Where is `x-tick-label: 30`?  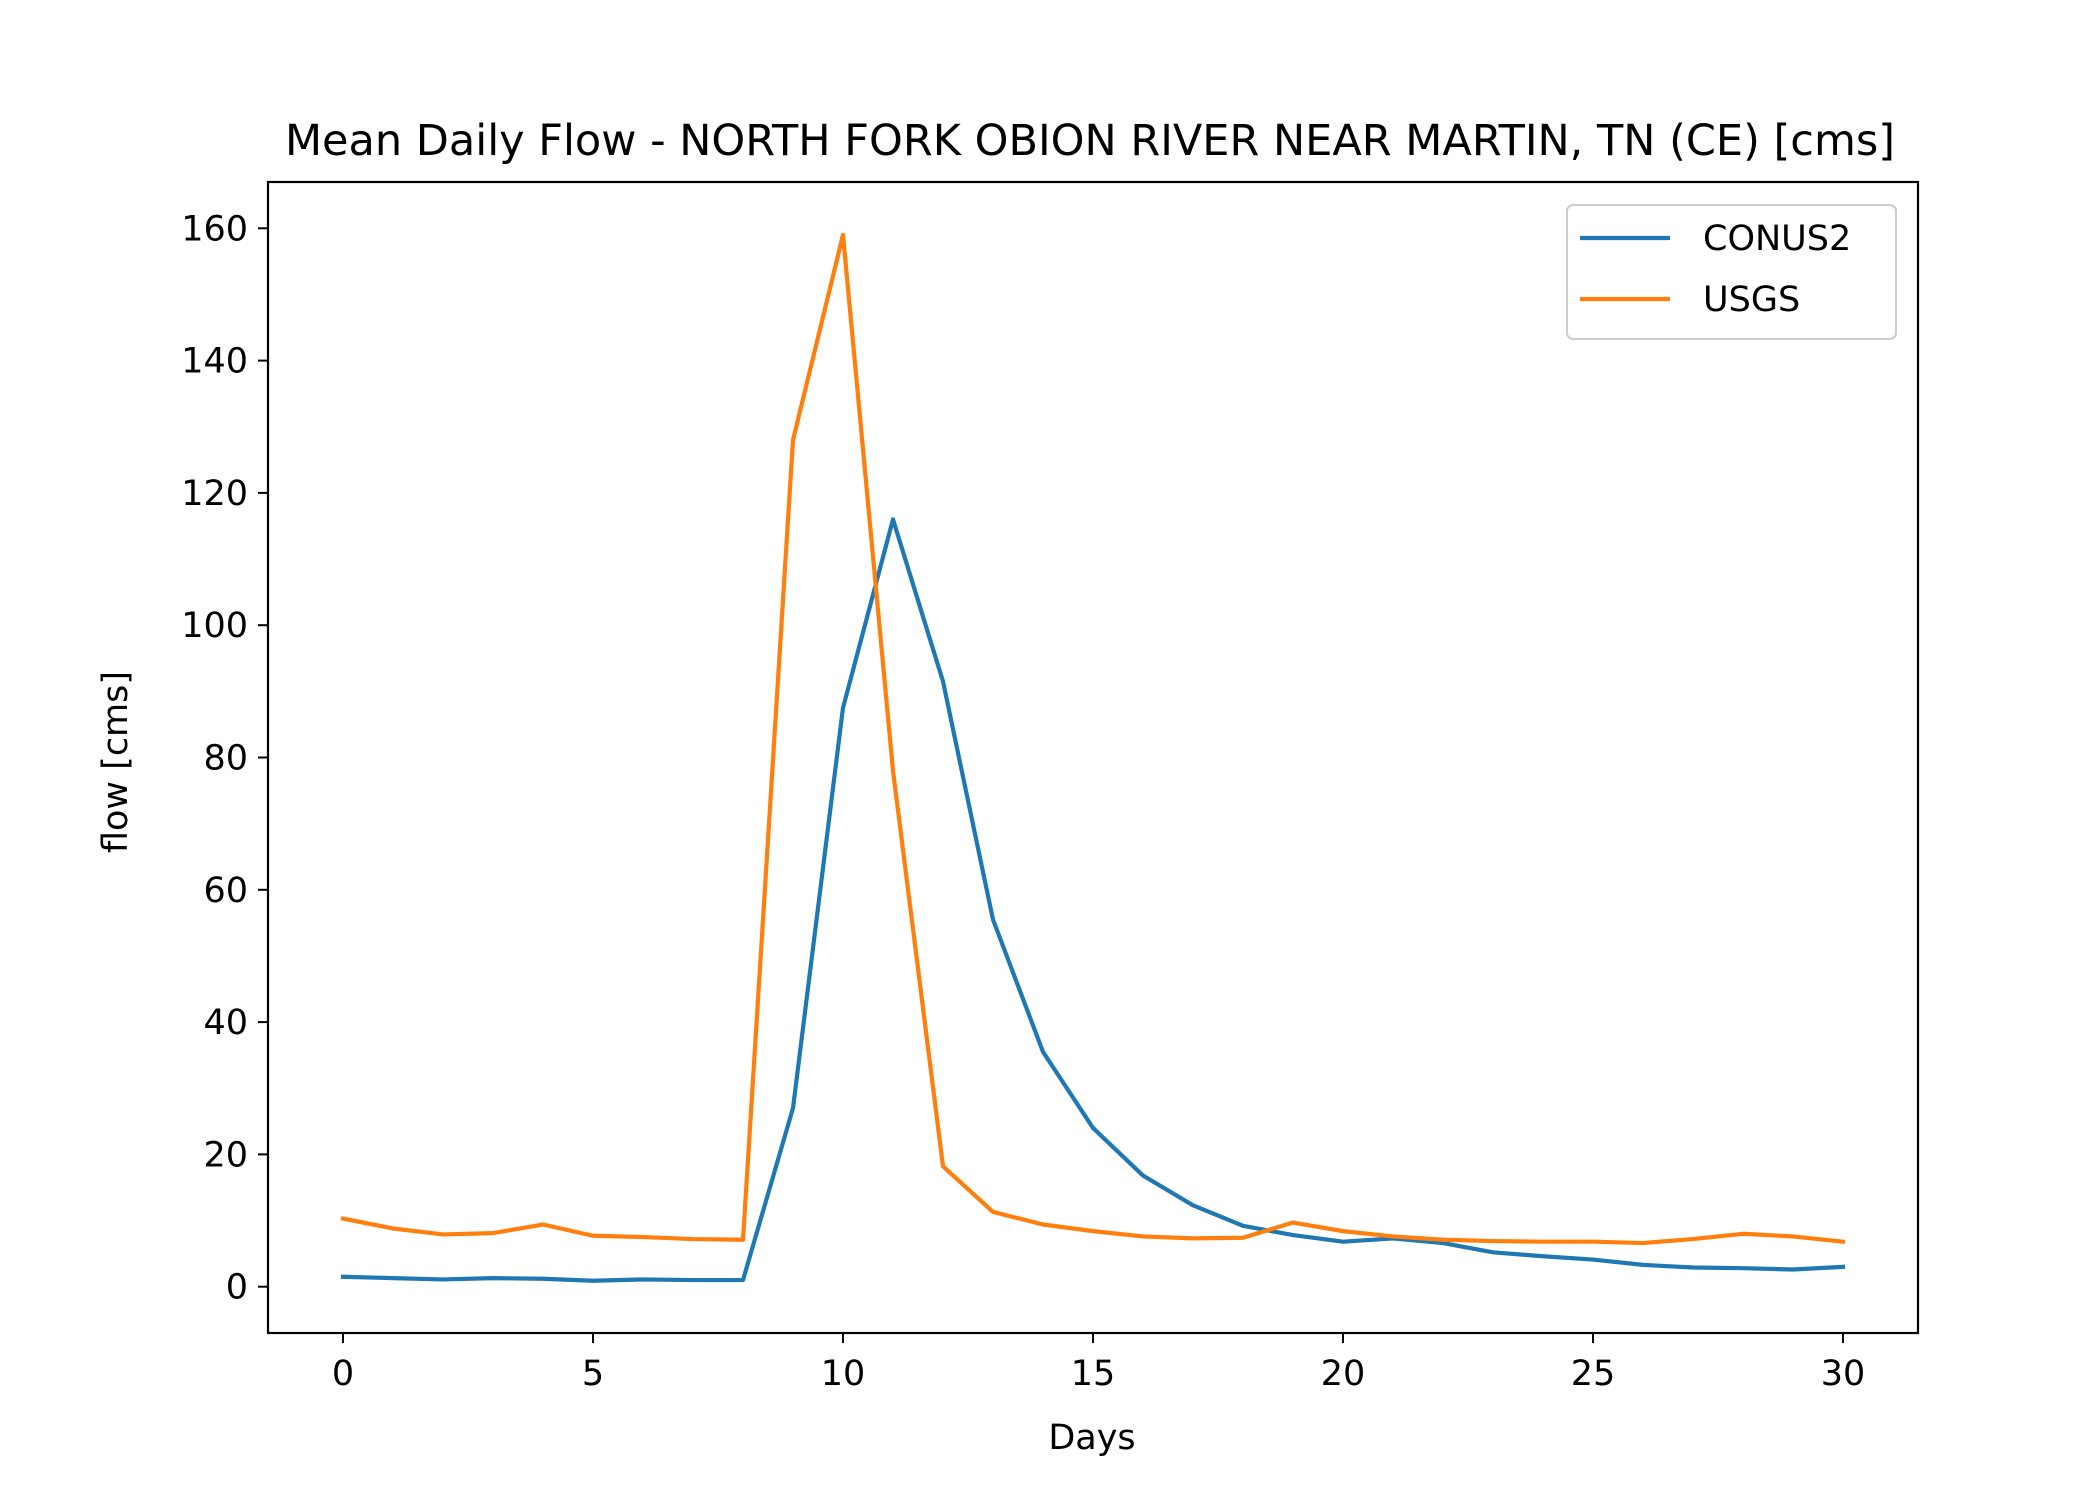 x-tick-label: 30 is located at coordinates (1843, 1374).